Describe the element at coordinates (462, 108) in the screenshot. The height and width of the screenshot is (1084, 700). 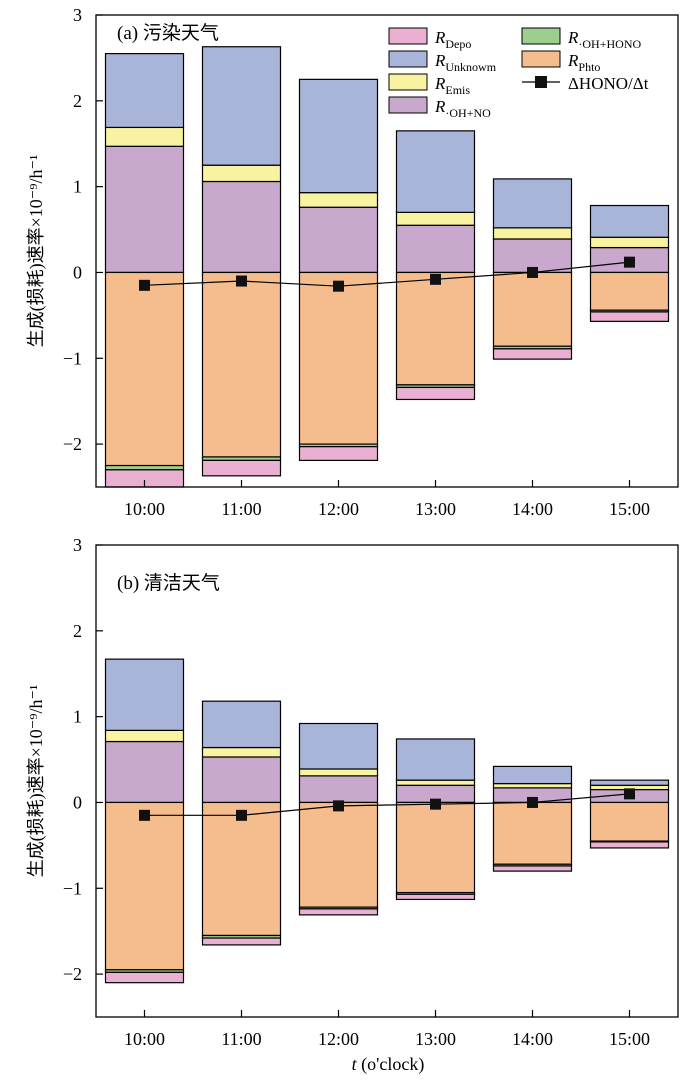
I see `legend-label: R·OH+NO` at that location.